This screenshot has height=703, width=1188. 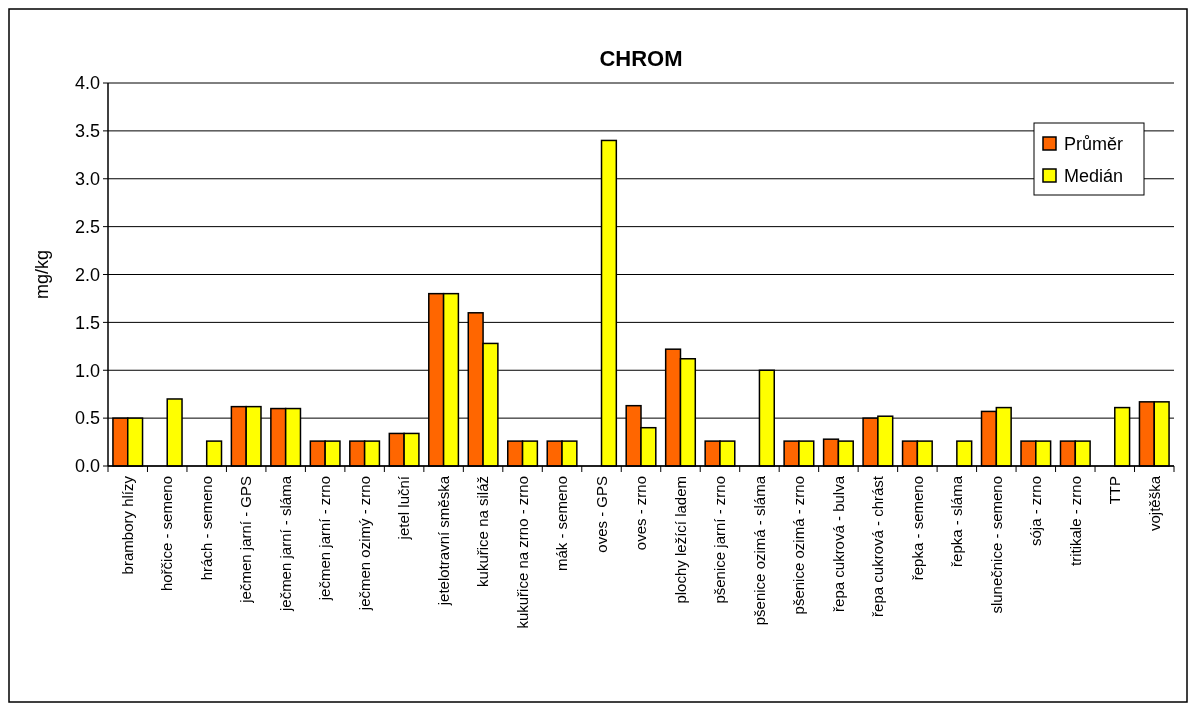 I want to click on y-tick-label: 2.5, so click(x=87, y=226).